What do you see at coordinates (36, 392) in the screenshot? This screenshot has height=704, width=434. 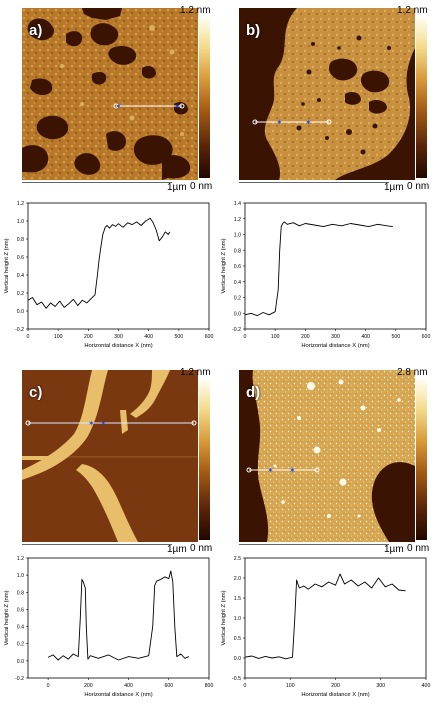 I see `panel-label-c: c)` at bounding box center [36, 392].